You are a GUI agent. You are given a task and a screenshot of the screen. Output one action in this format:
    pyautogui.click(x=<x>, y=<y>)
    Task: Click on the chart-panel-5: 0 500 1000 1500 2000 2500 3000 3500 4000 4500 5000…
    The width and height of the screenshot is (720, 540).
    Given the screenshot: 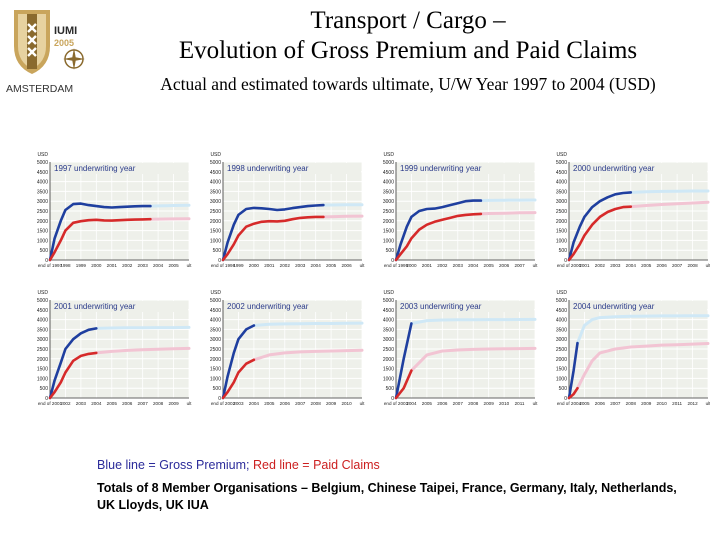 What is the action you would take?
    pyautogui.click(x=114, y=348)
    